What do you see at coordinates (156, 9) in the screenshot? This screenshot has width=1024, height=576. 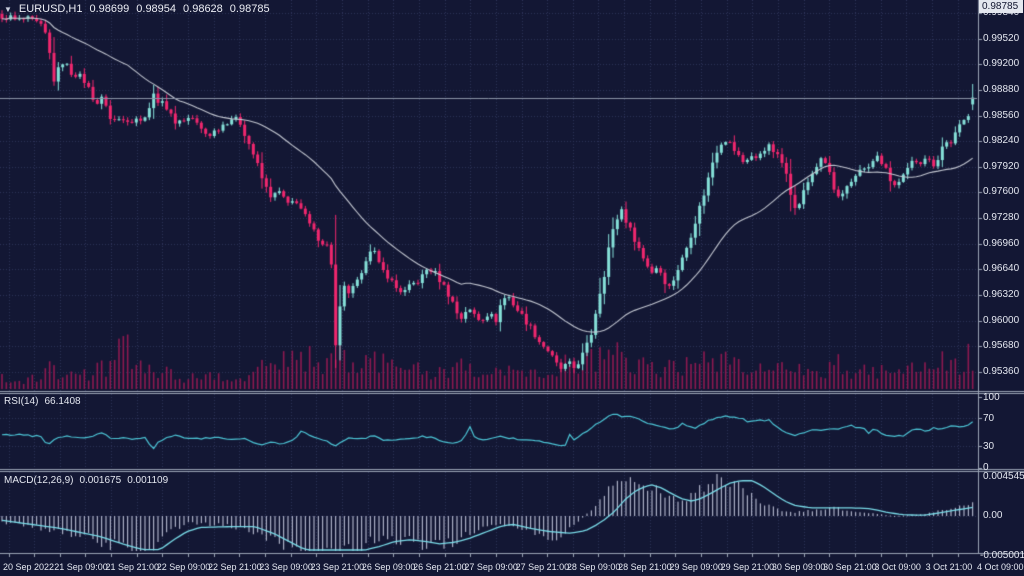 I see `high-value: 0.98954` at bounding box center [156, 9].